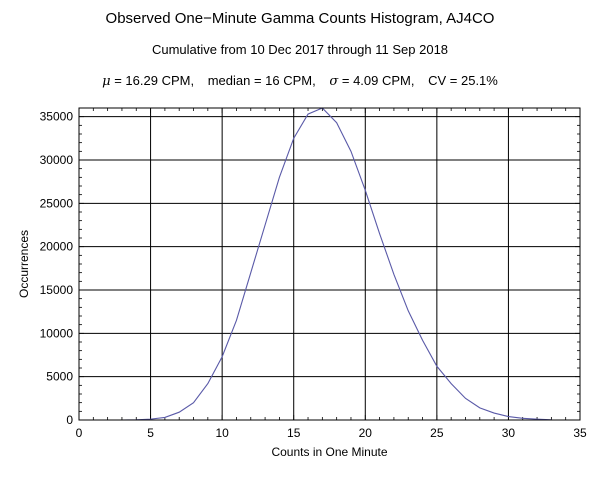  Describe the element at coordinates (222, 433) in the screenshot. I see `x-tick-label: 10` at that location.